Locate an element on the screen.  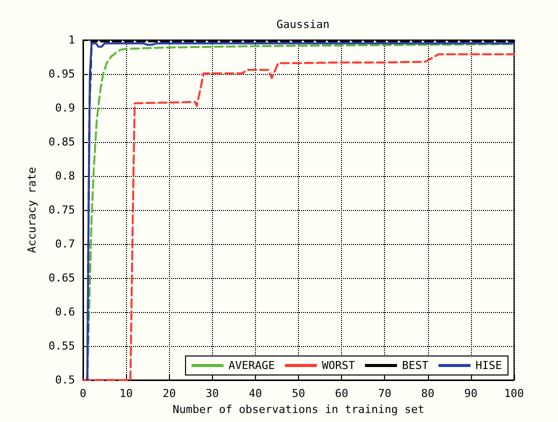
x-axis-title: Number of observations in training set is located at coordinates (298, 409).